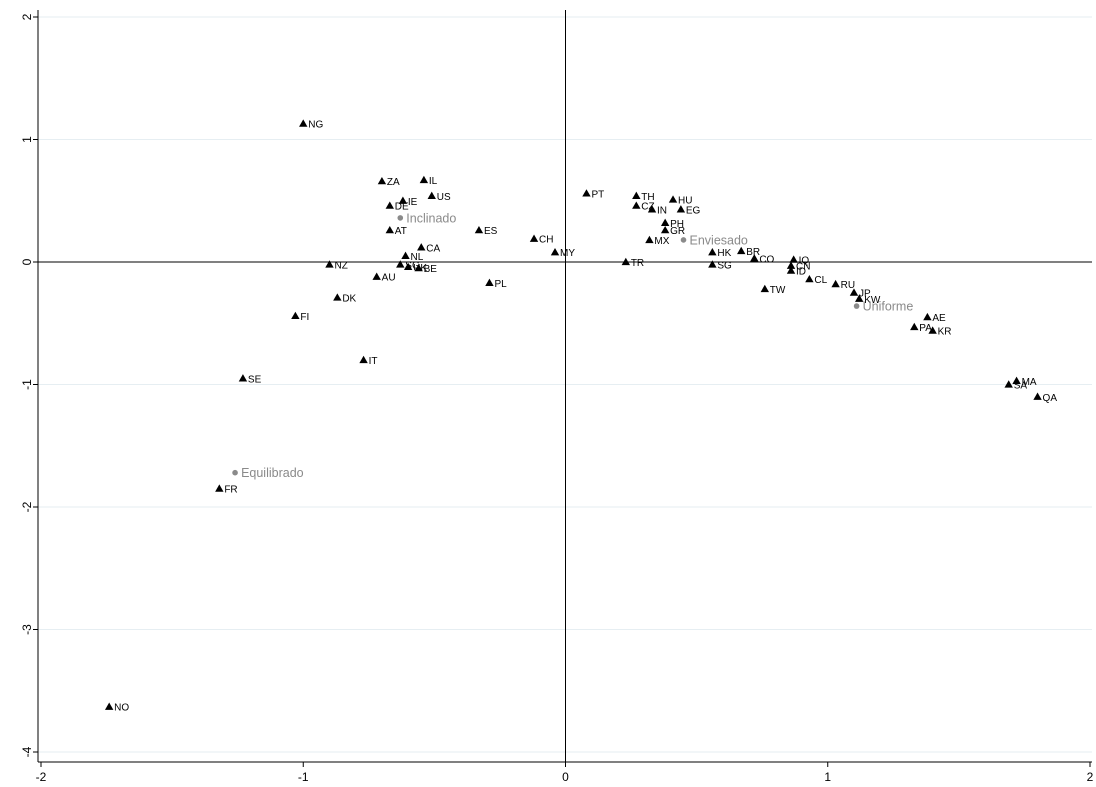 The width and height of the screenshot is (1096, 787). Describe the element at coordinates (27, 16) in the screenshot. I see `y-tick-label: 2` at that location.